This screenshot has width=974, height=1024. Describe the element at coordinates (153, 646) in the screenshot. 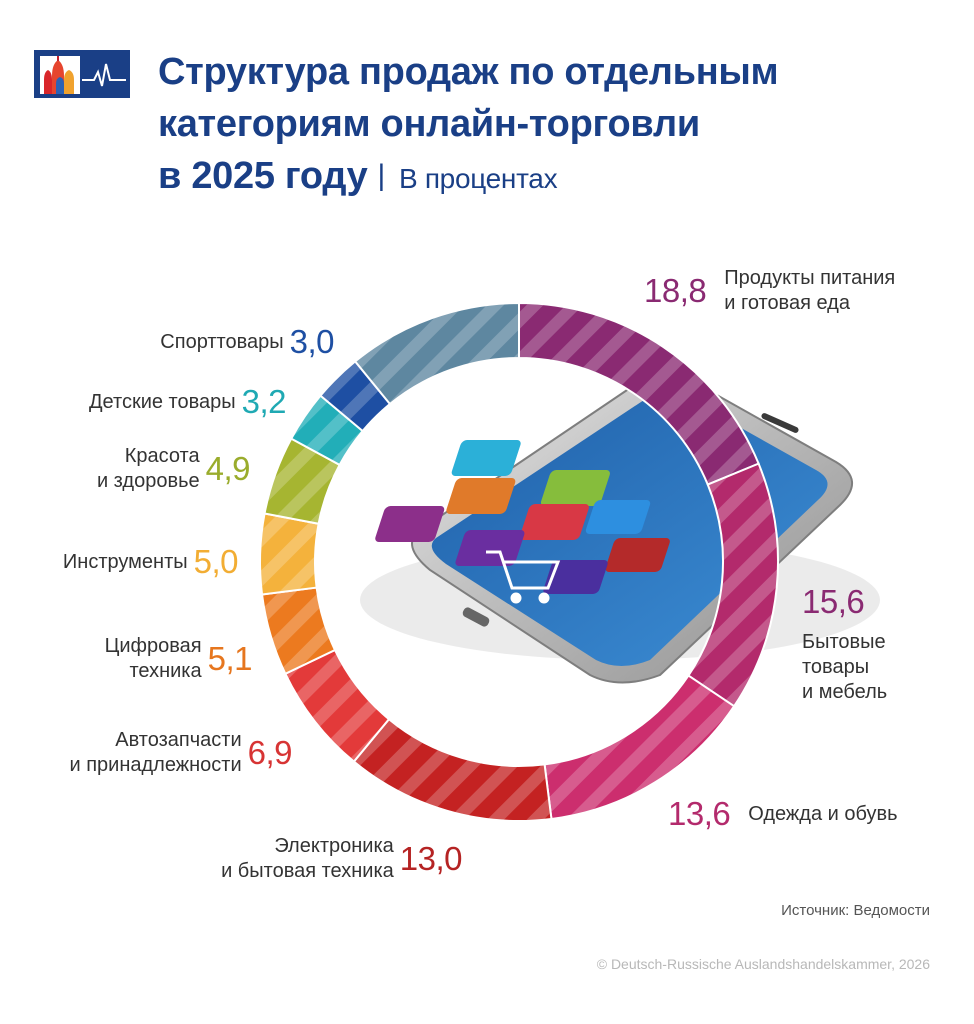

I see `category-digital-line1: Цифровая` at that location.